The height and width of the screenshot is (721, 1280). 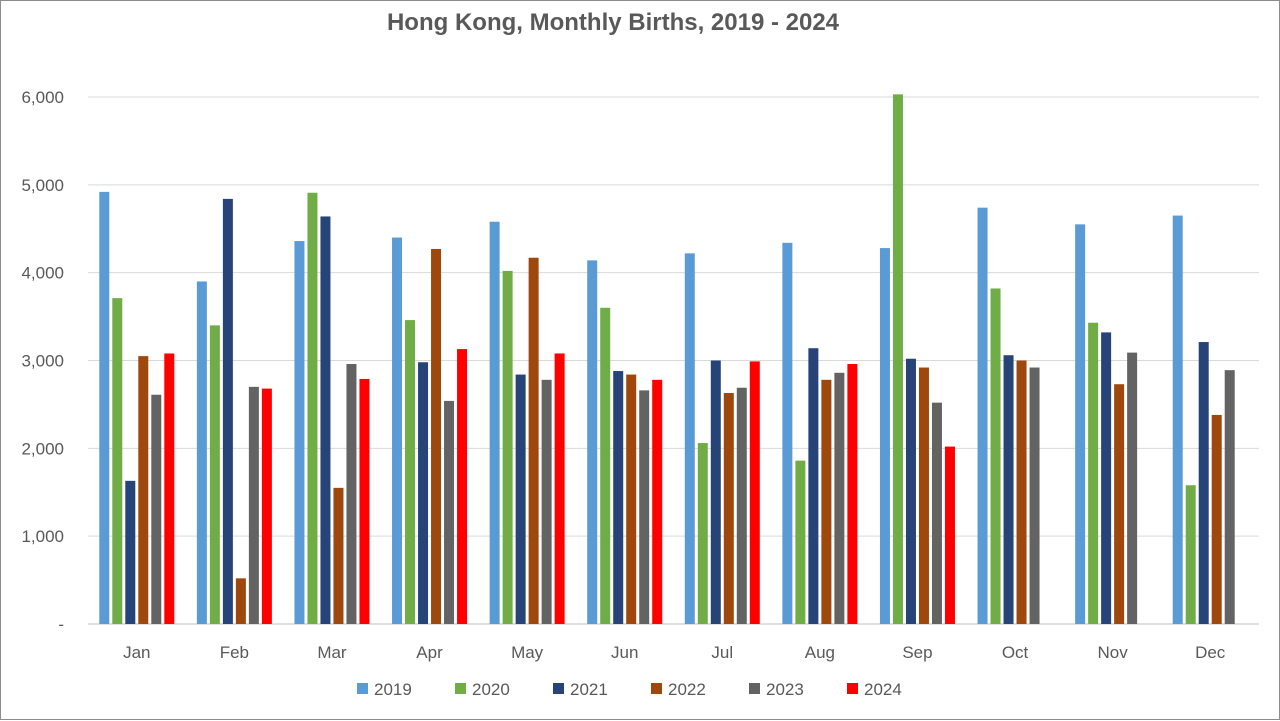 What do you see at coordinates (722, 652) in the screenshot?
I see `x-tick-label: Jul` at bounding box center [722, 652].